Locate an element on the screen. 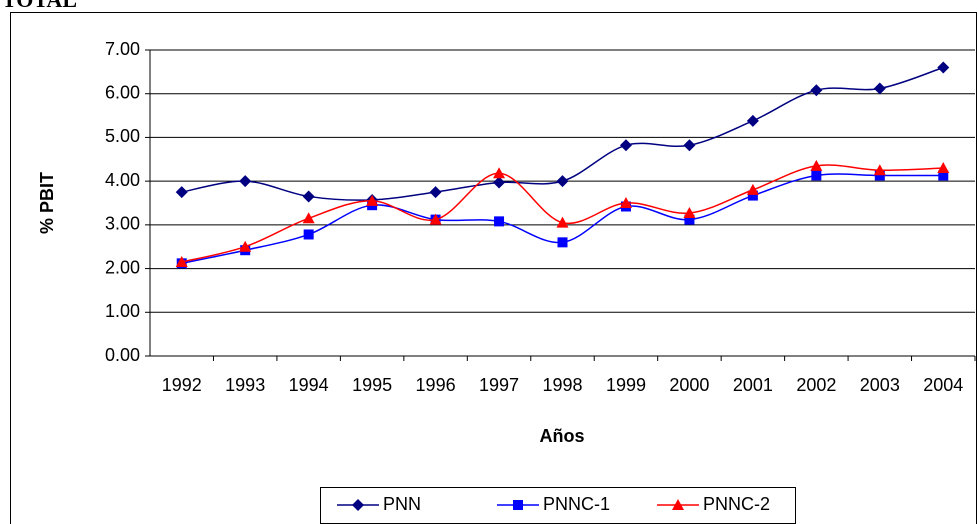 Image resolution: width=978 pixels, height=524 pixels. x-tick-label: 1998 is located at coordinates (562, 385).